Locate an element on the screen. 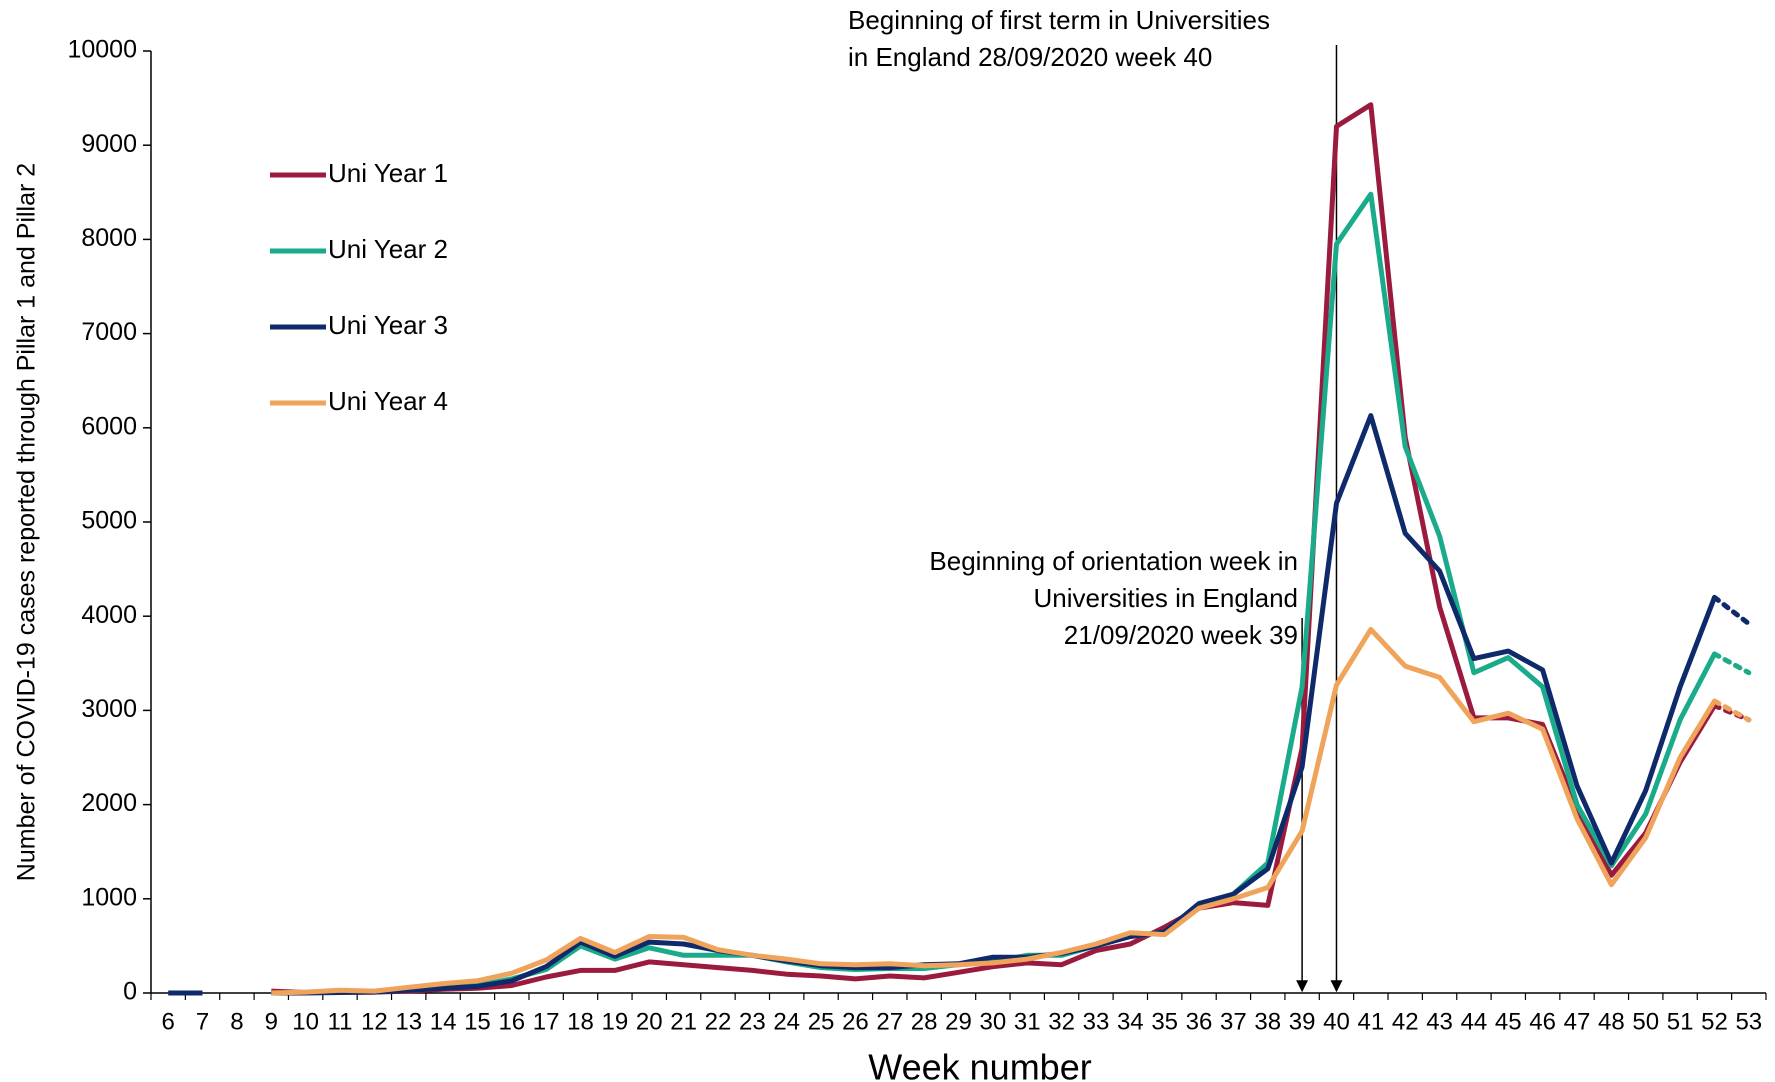 The height and width of the screenshot is (1082, 1775). x-tick-label: 30 is located at coordinates (993, 1021).